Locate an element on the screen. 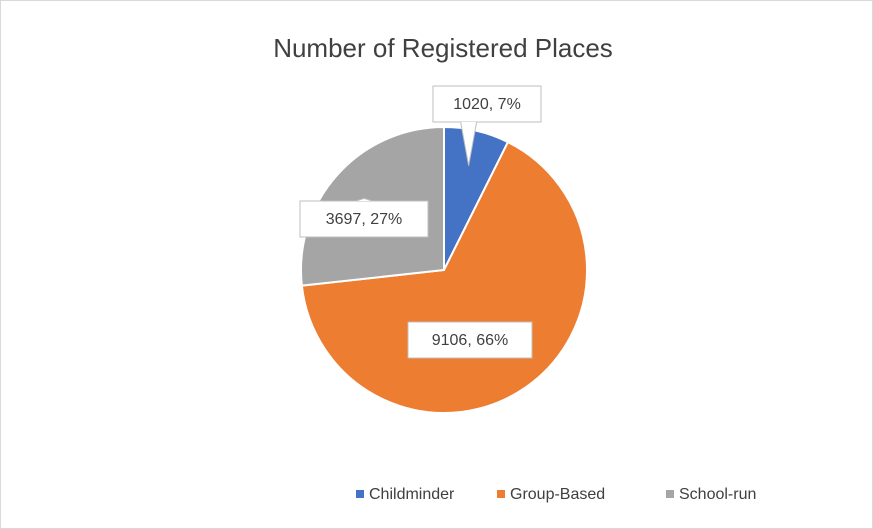 This screenshot has height=529, width=873. legend-label: Group-Based is located at coordinates (557, 494).